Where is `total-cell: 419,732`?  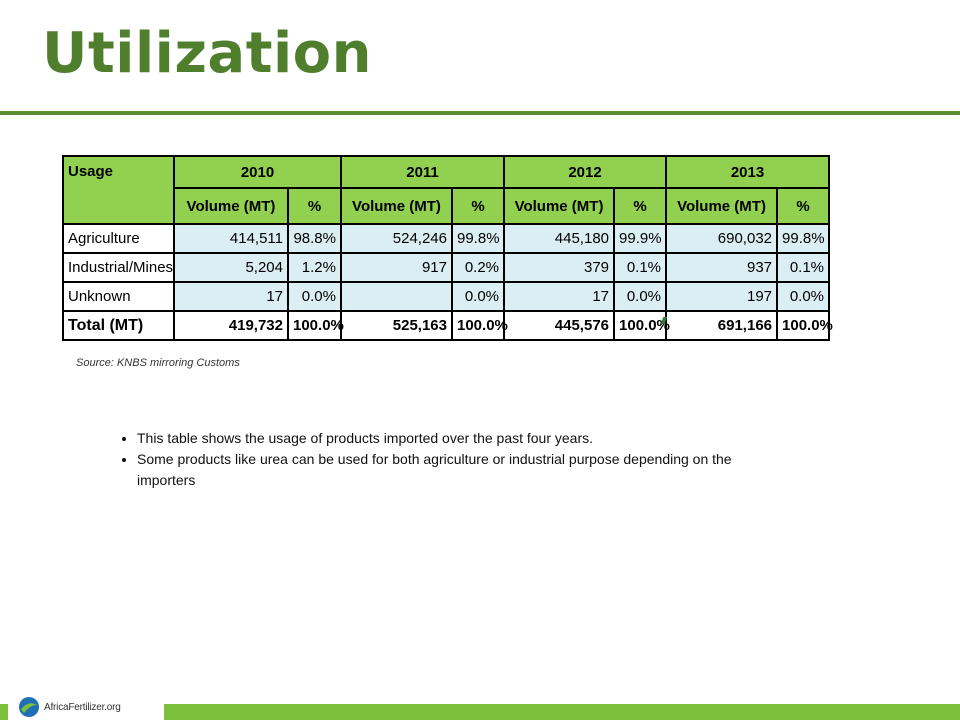 total-cell: 419,732 is located at coordinates (231, 325).